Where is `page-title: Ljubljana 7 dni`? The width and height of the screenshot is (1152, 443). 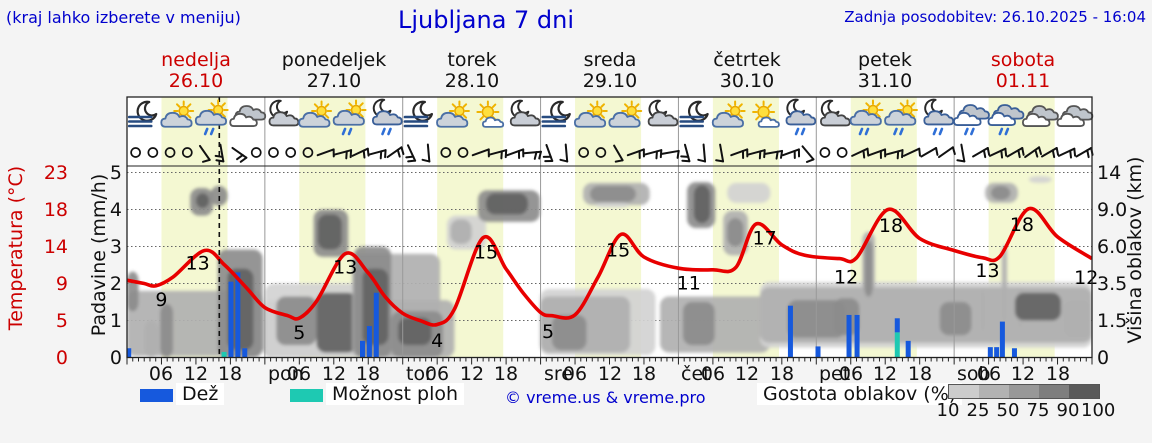
page-title: Ljubljana 7 dni is located at coordinates (486, 20).